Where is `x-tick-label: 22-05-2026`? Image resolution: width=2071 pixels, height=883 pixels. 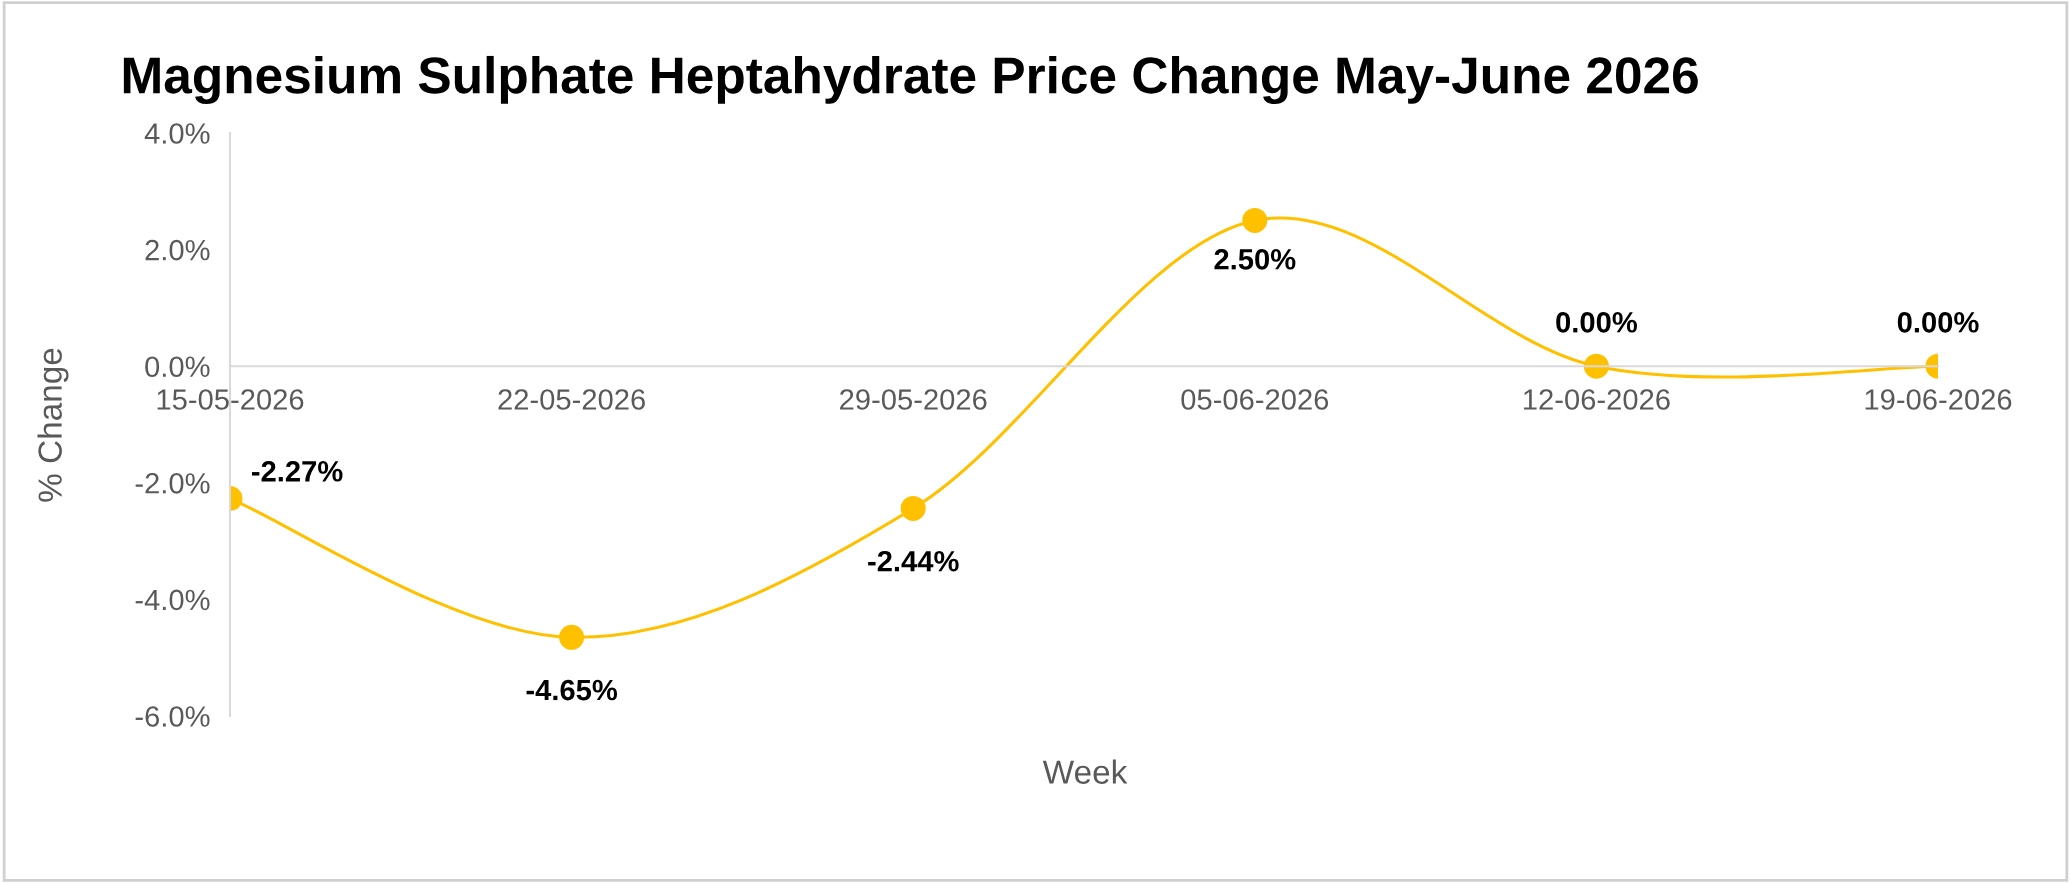 x-tick-label: 22-05-2026 is located at coordinates (571, 399).